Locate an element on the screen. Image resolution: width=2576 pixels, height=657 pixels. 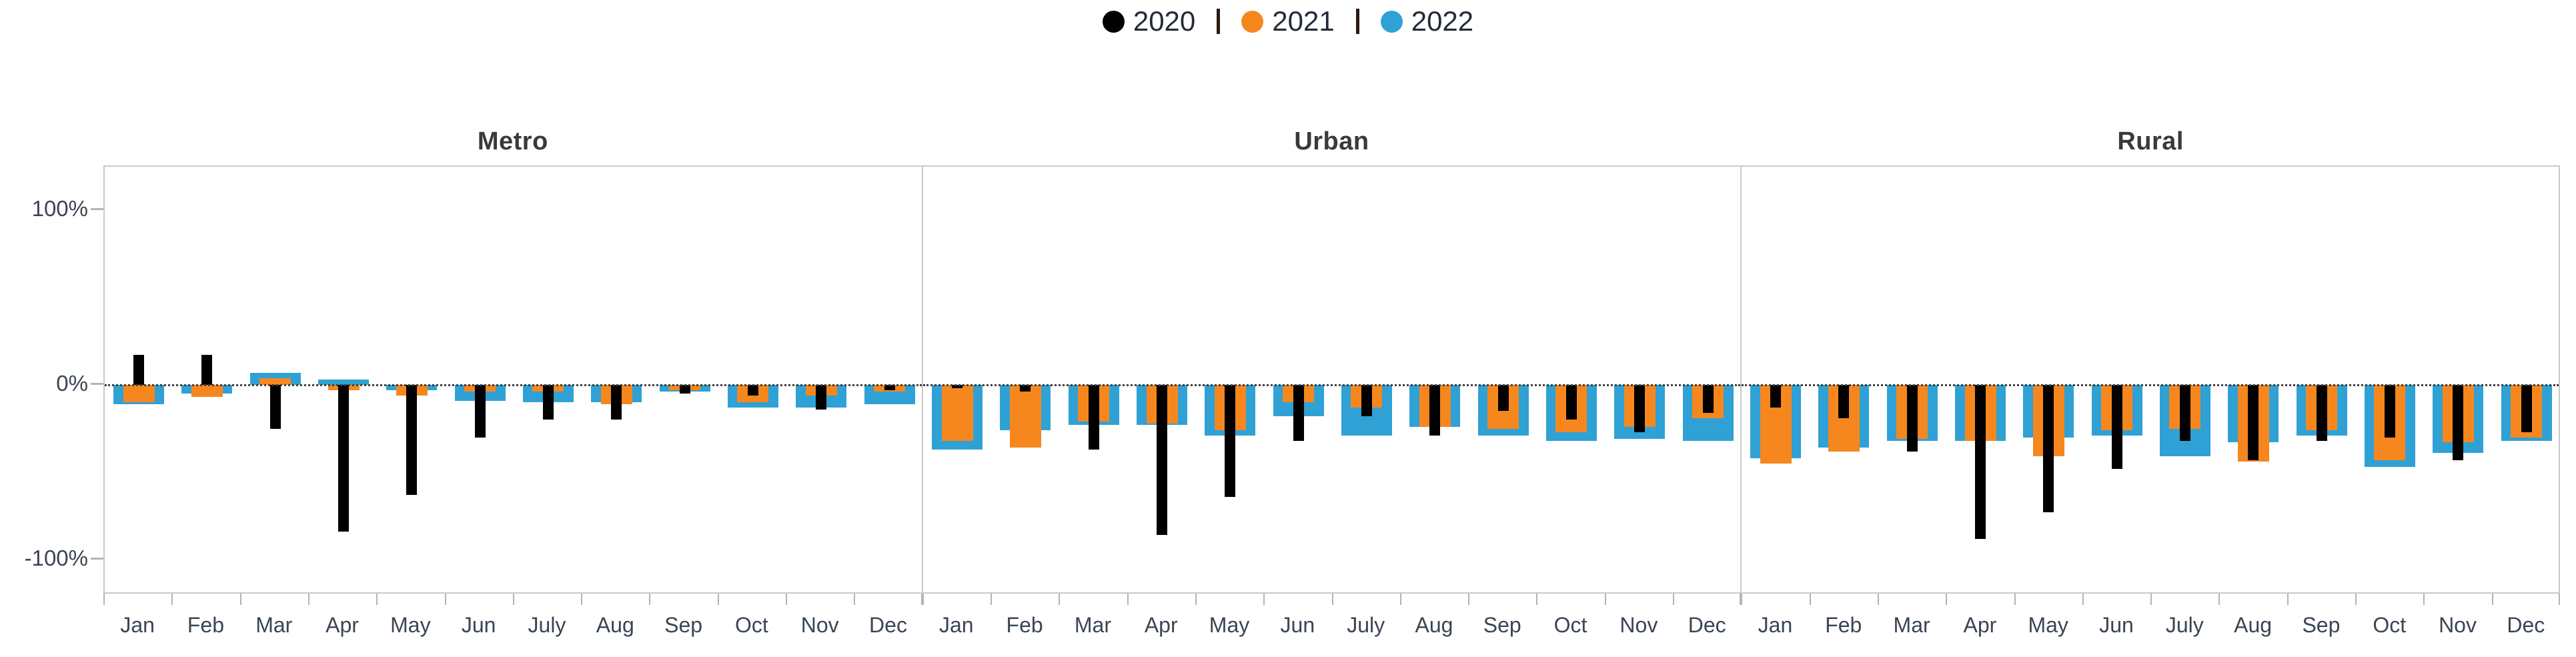
bar-rural-aug-2020 is located at coordinates (2253, 422).